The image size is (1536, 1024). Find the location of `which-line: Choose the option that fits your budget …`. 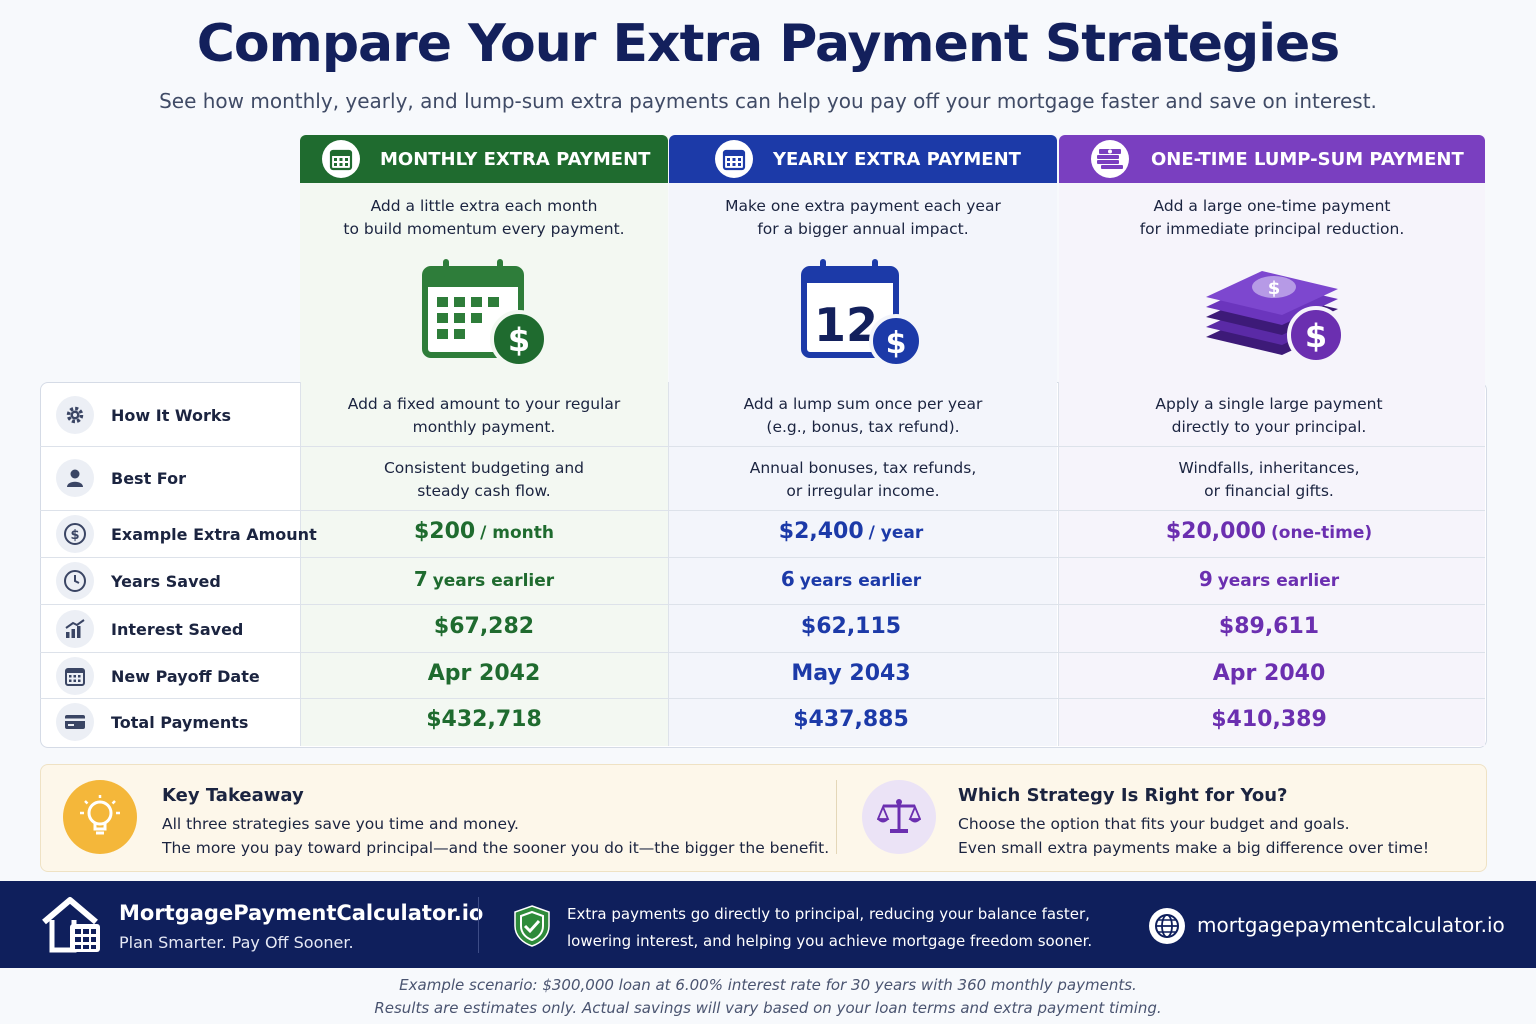

which-line: Choose the option that fits your budget … is located at coordinates (1154, 824).